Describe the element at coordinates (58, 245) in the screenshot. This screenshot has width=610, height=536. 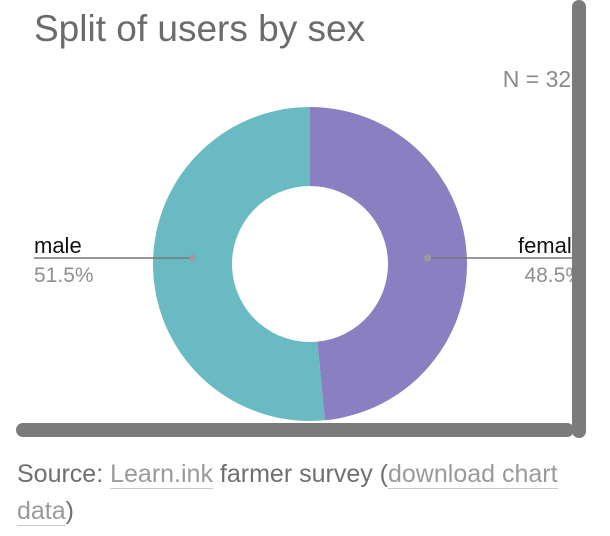
I see `slice-label-male: male` at that location.